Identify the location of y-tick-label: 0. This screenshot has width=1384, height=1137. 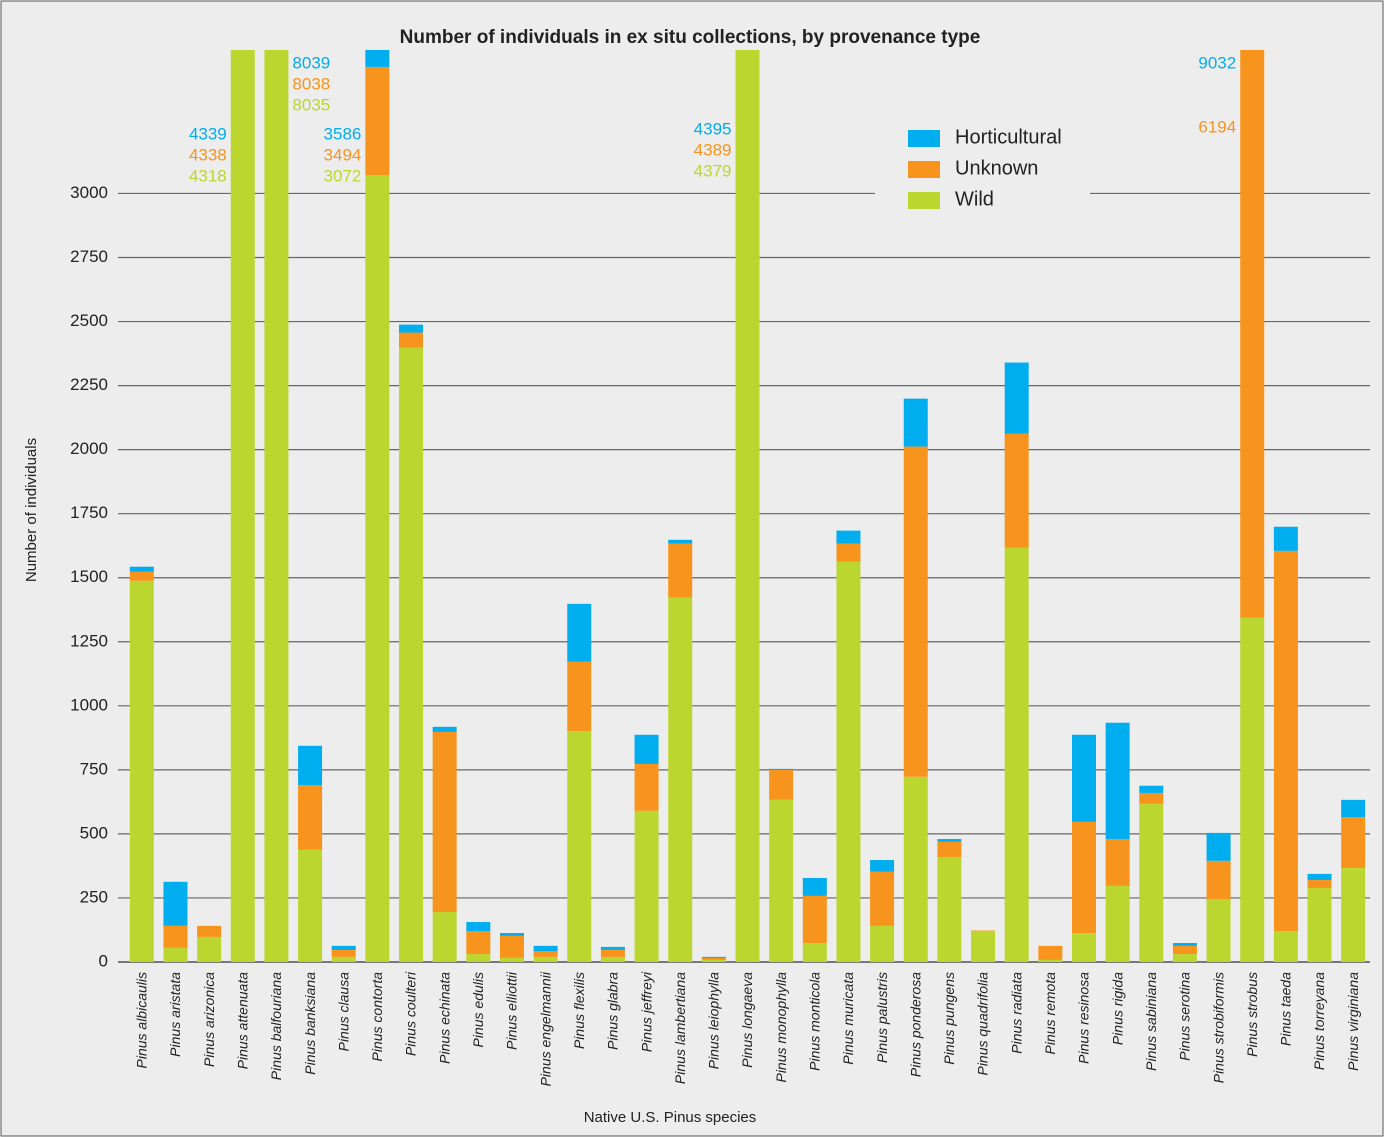
(103, 960).